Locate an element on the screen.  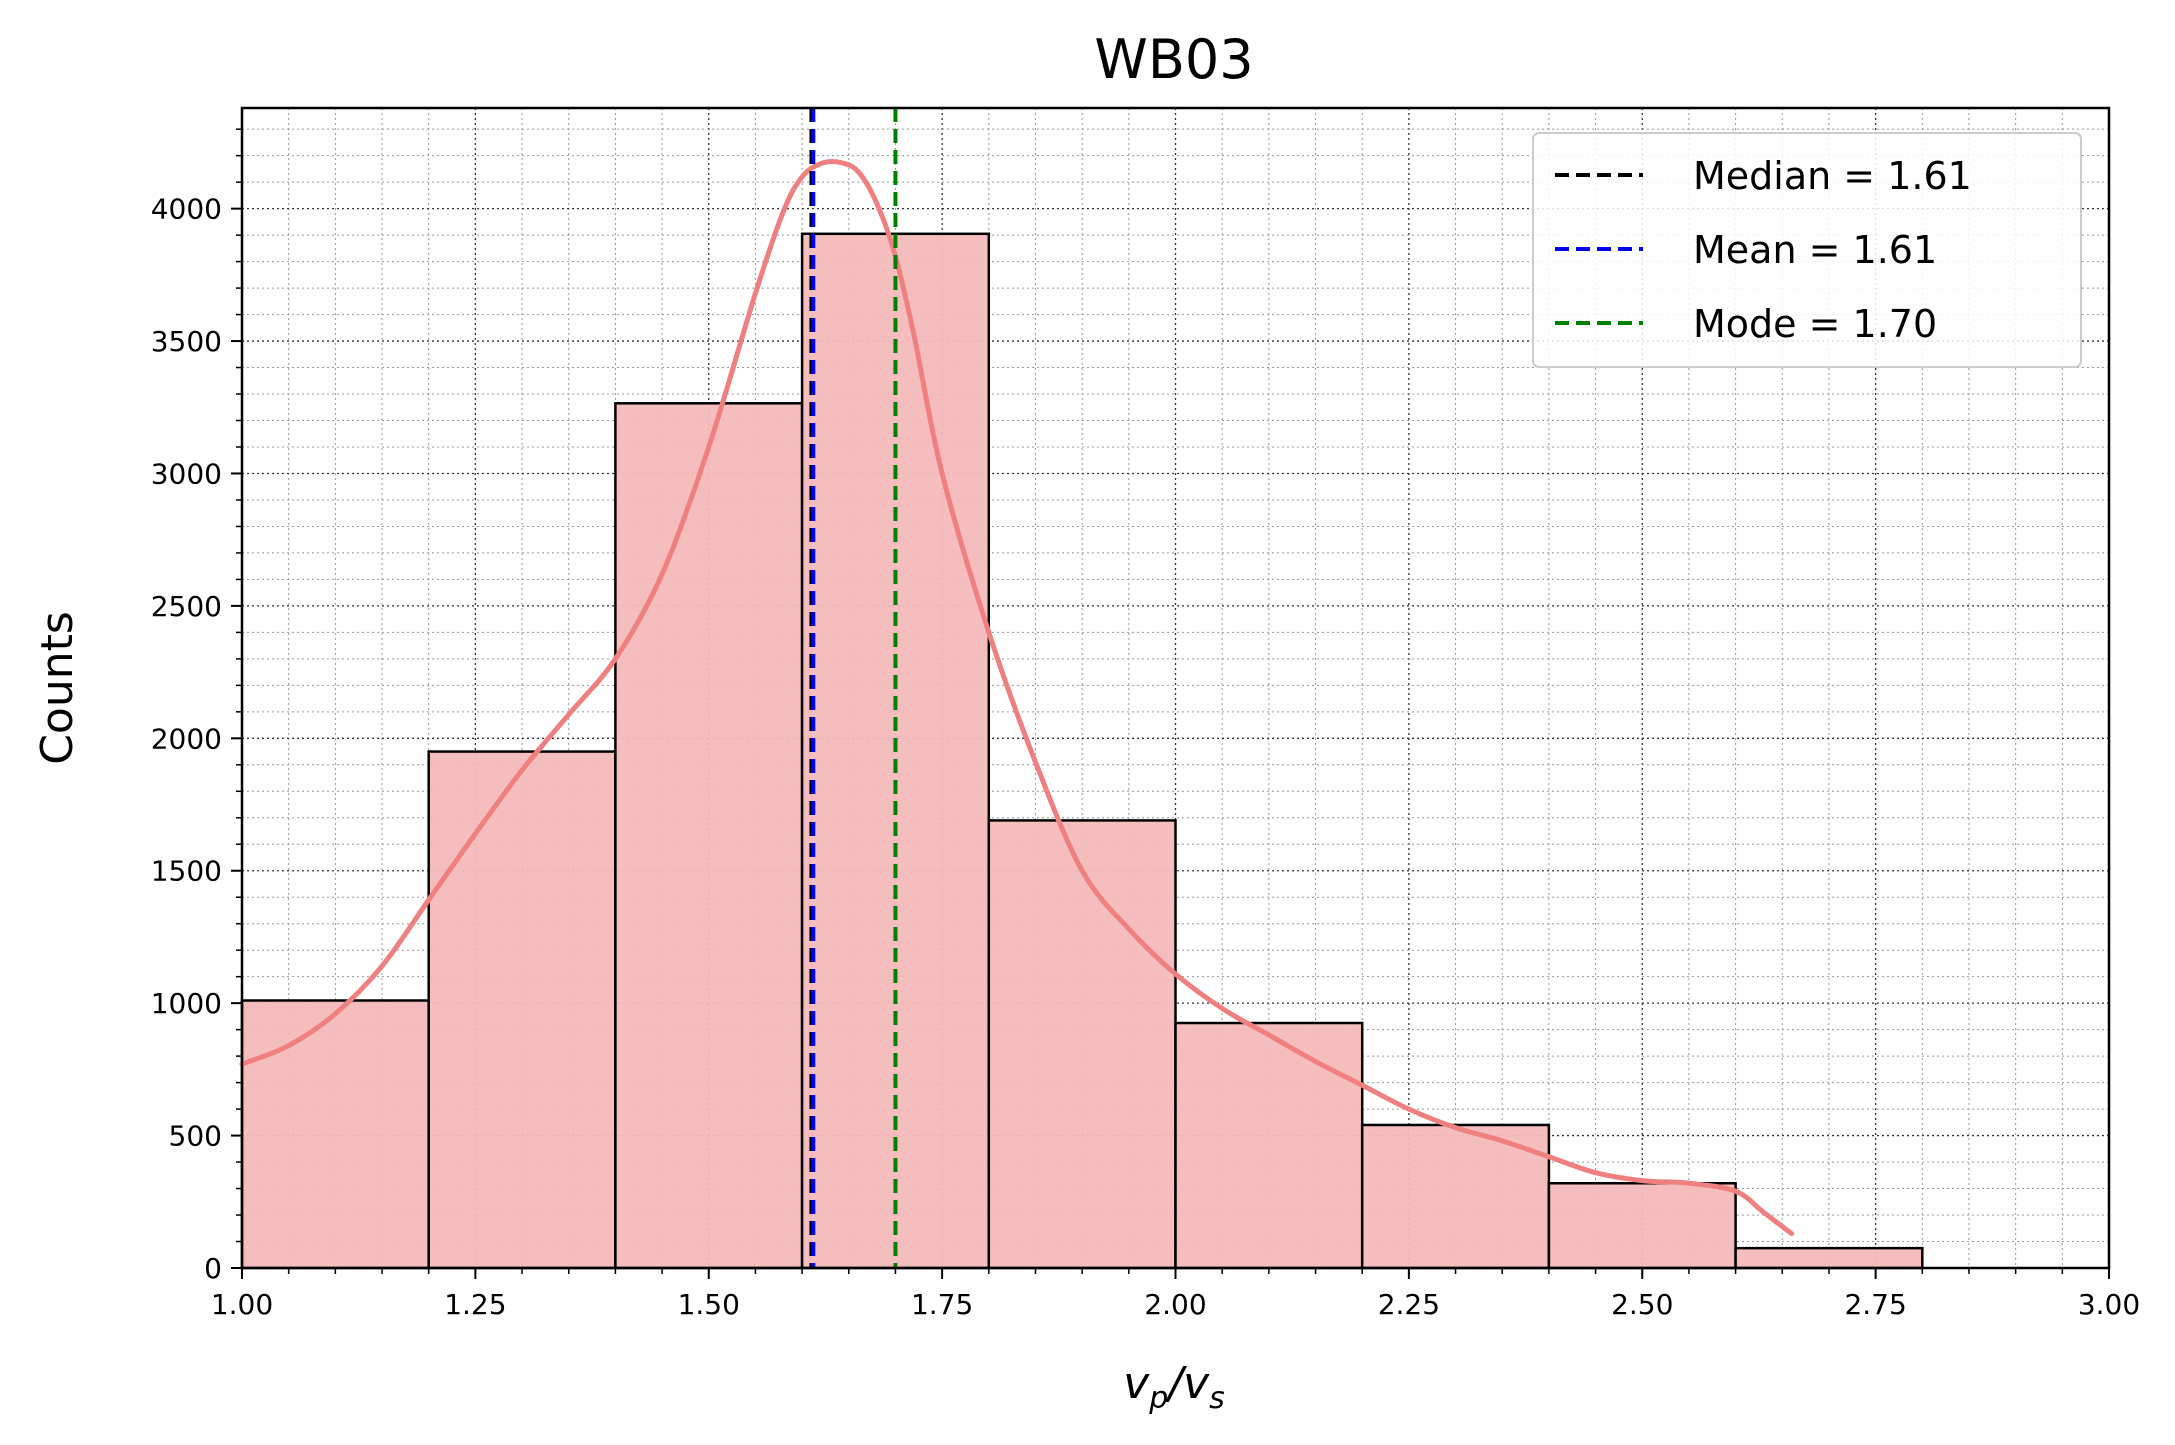
x-tick-label: 1.25 is located at coordinates (475, 1304).